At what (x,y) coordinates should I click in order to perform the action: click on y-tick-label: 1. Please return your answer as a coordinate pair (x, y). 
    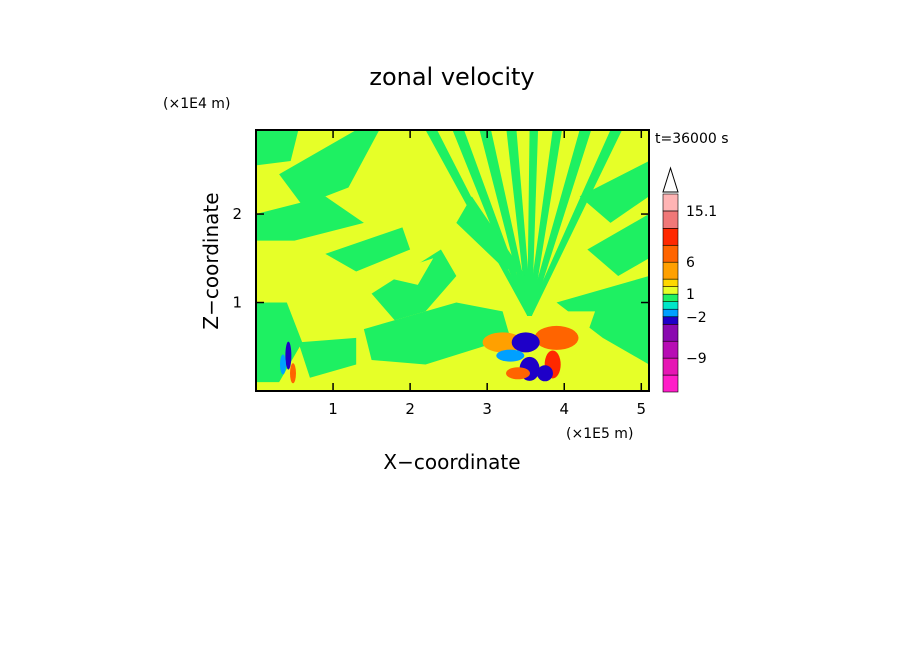
    Looking at the image, I should click on (237, 303).